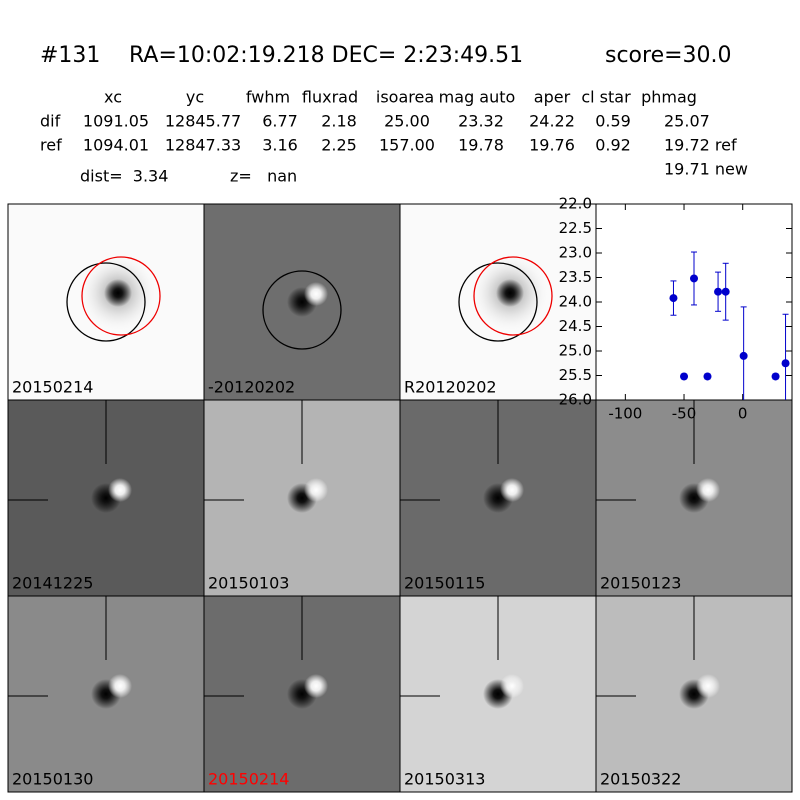  I want to click on y-tick-label: 23.5, so click(575, 277).